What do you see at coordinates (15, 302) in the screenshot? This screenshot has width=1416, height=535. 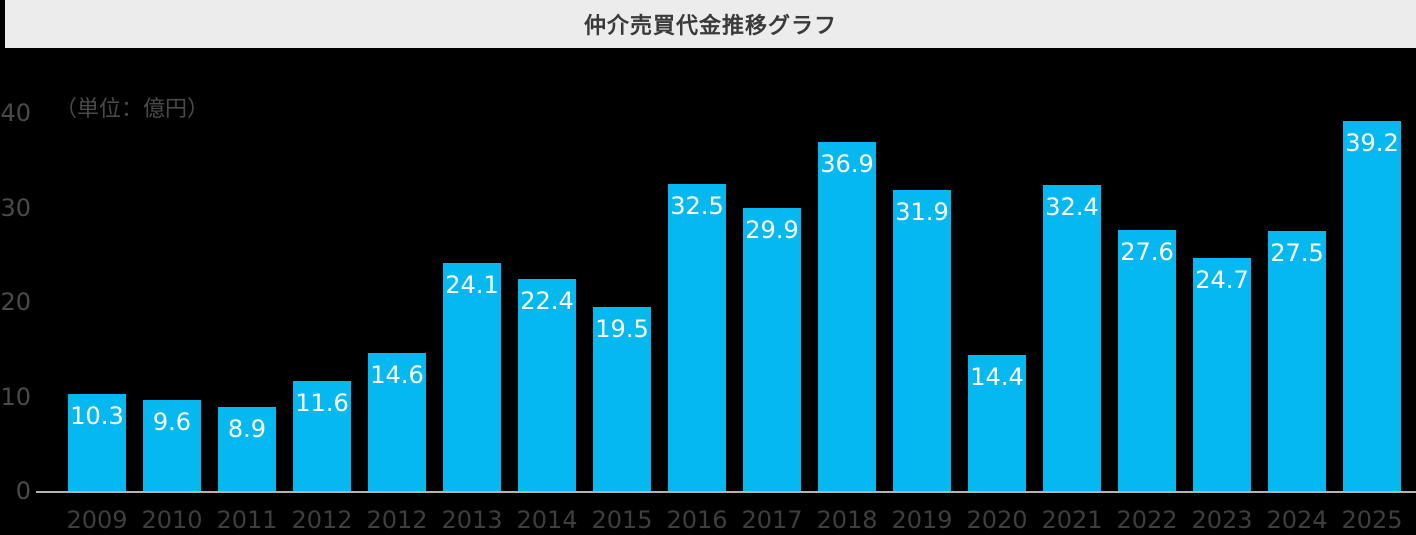 I see `y-axis-tick-label: 20` at bounding box center [15, 302].